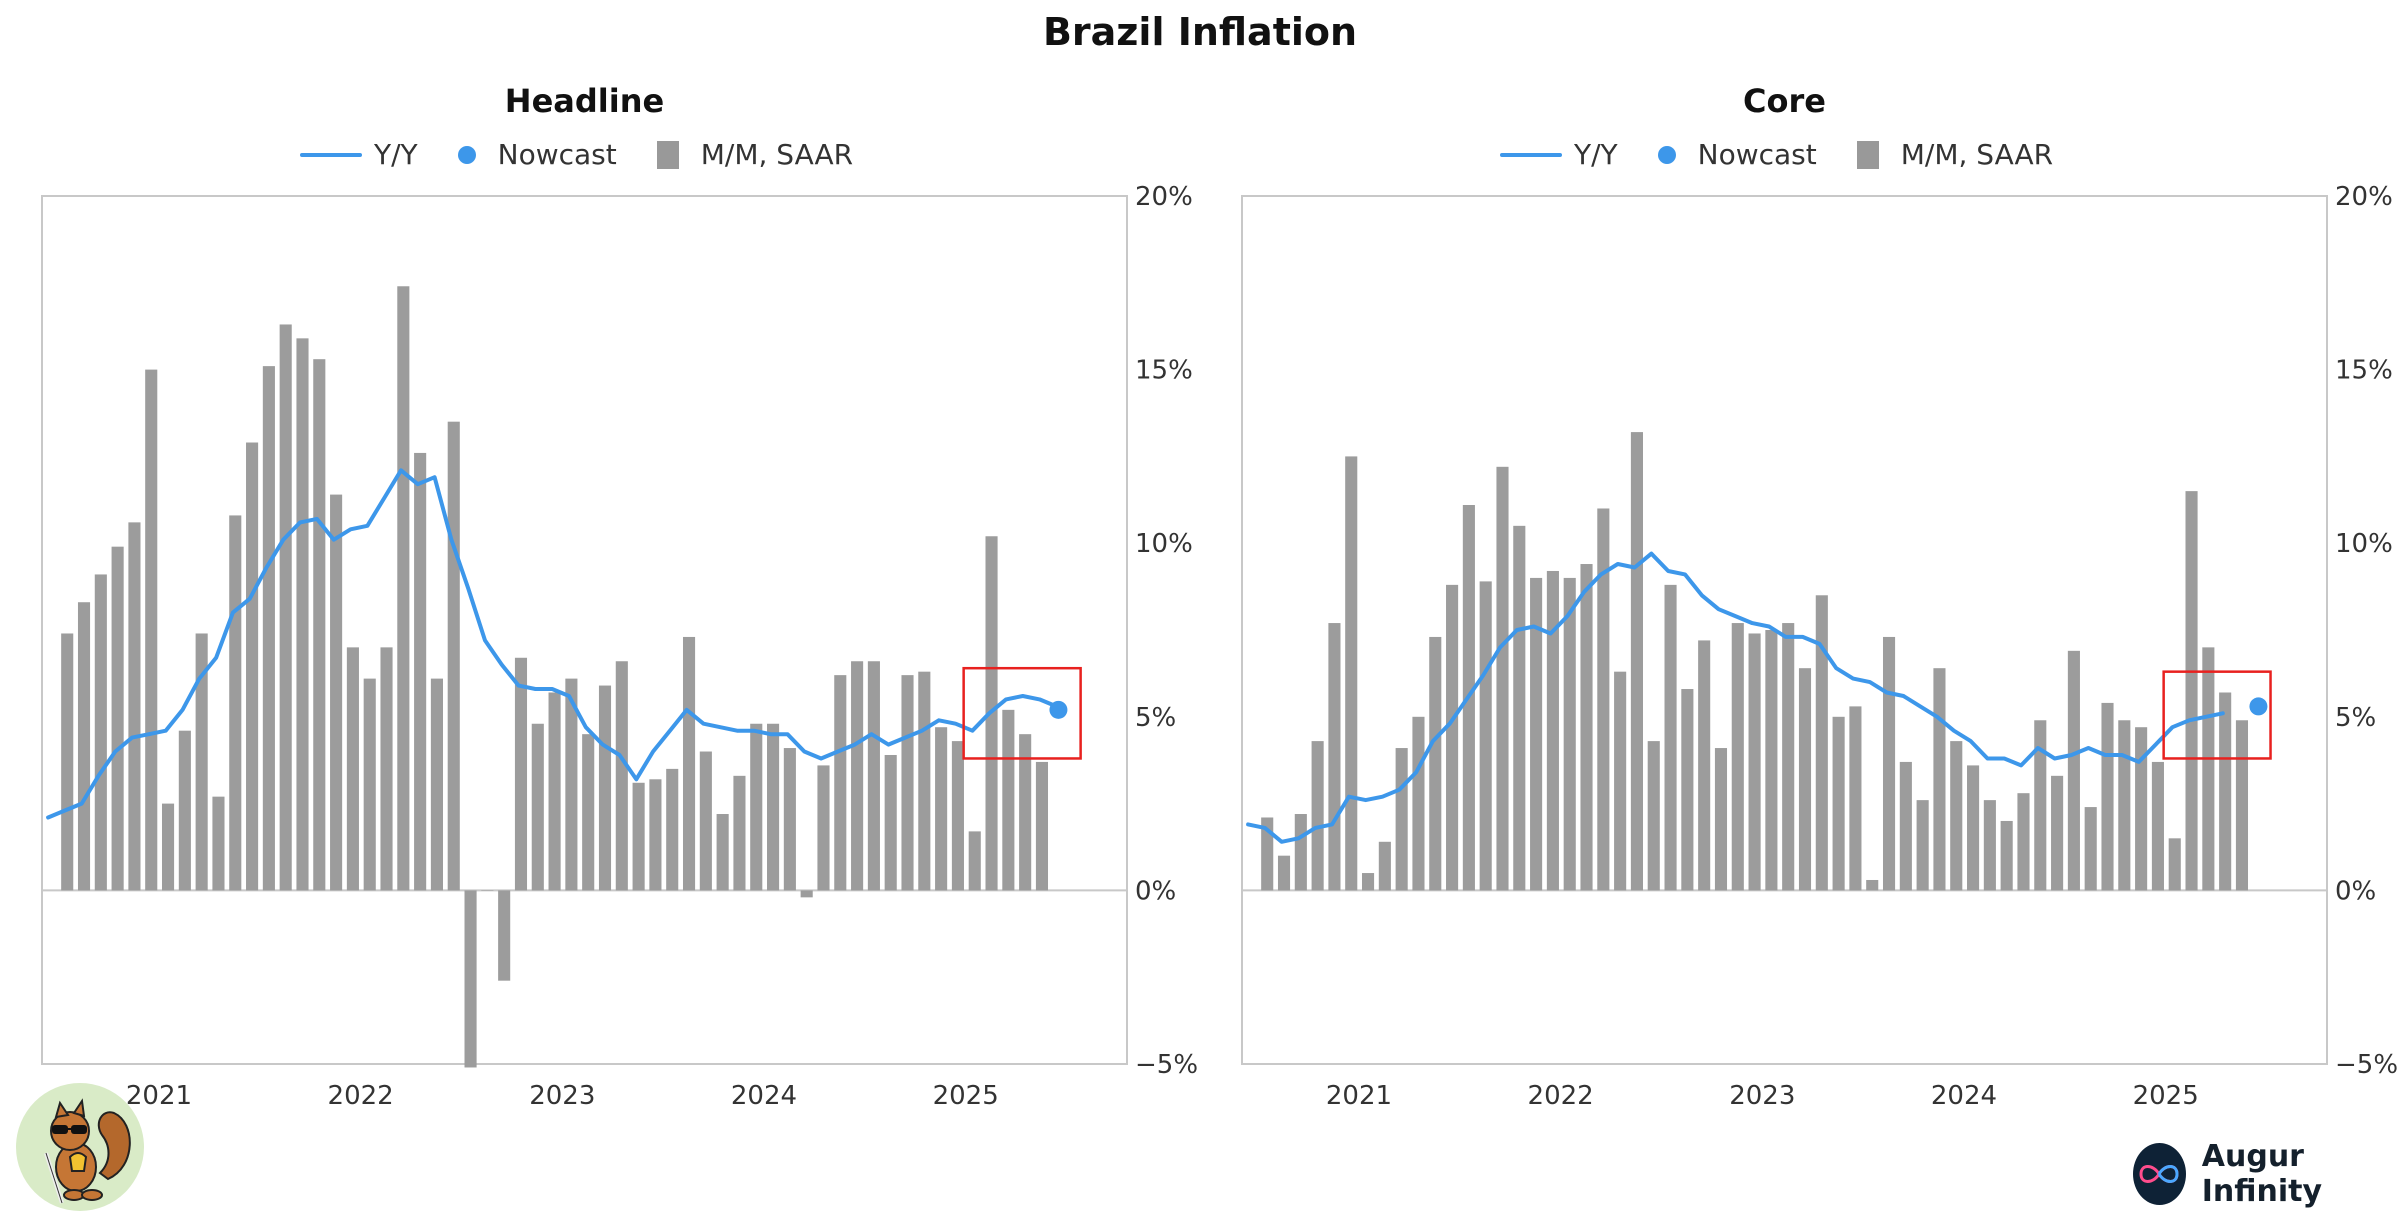  I want to click on y-tick-label: 10%, so click(2364, 544).